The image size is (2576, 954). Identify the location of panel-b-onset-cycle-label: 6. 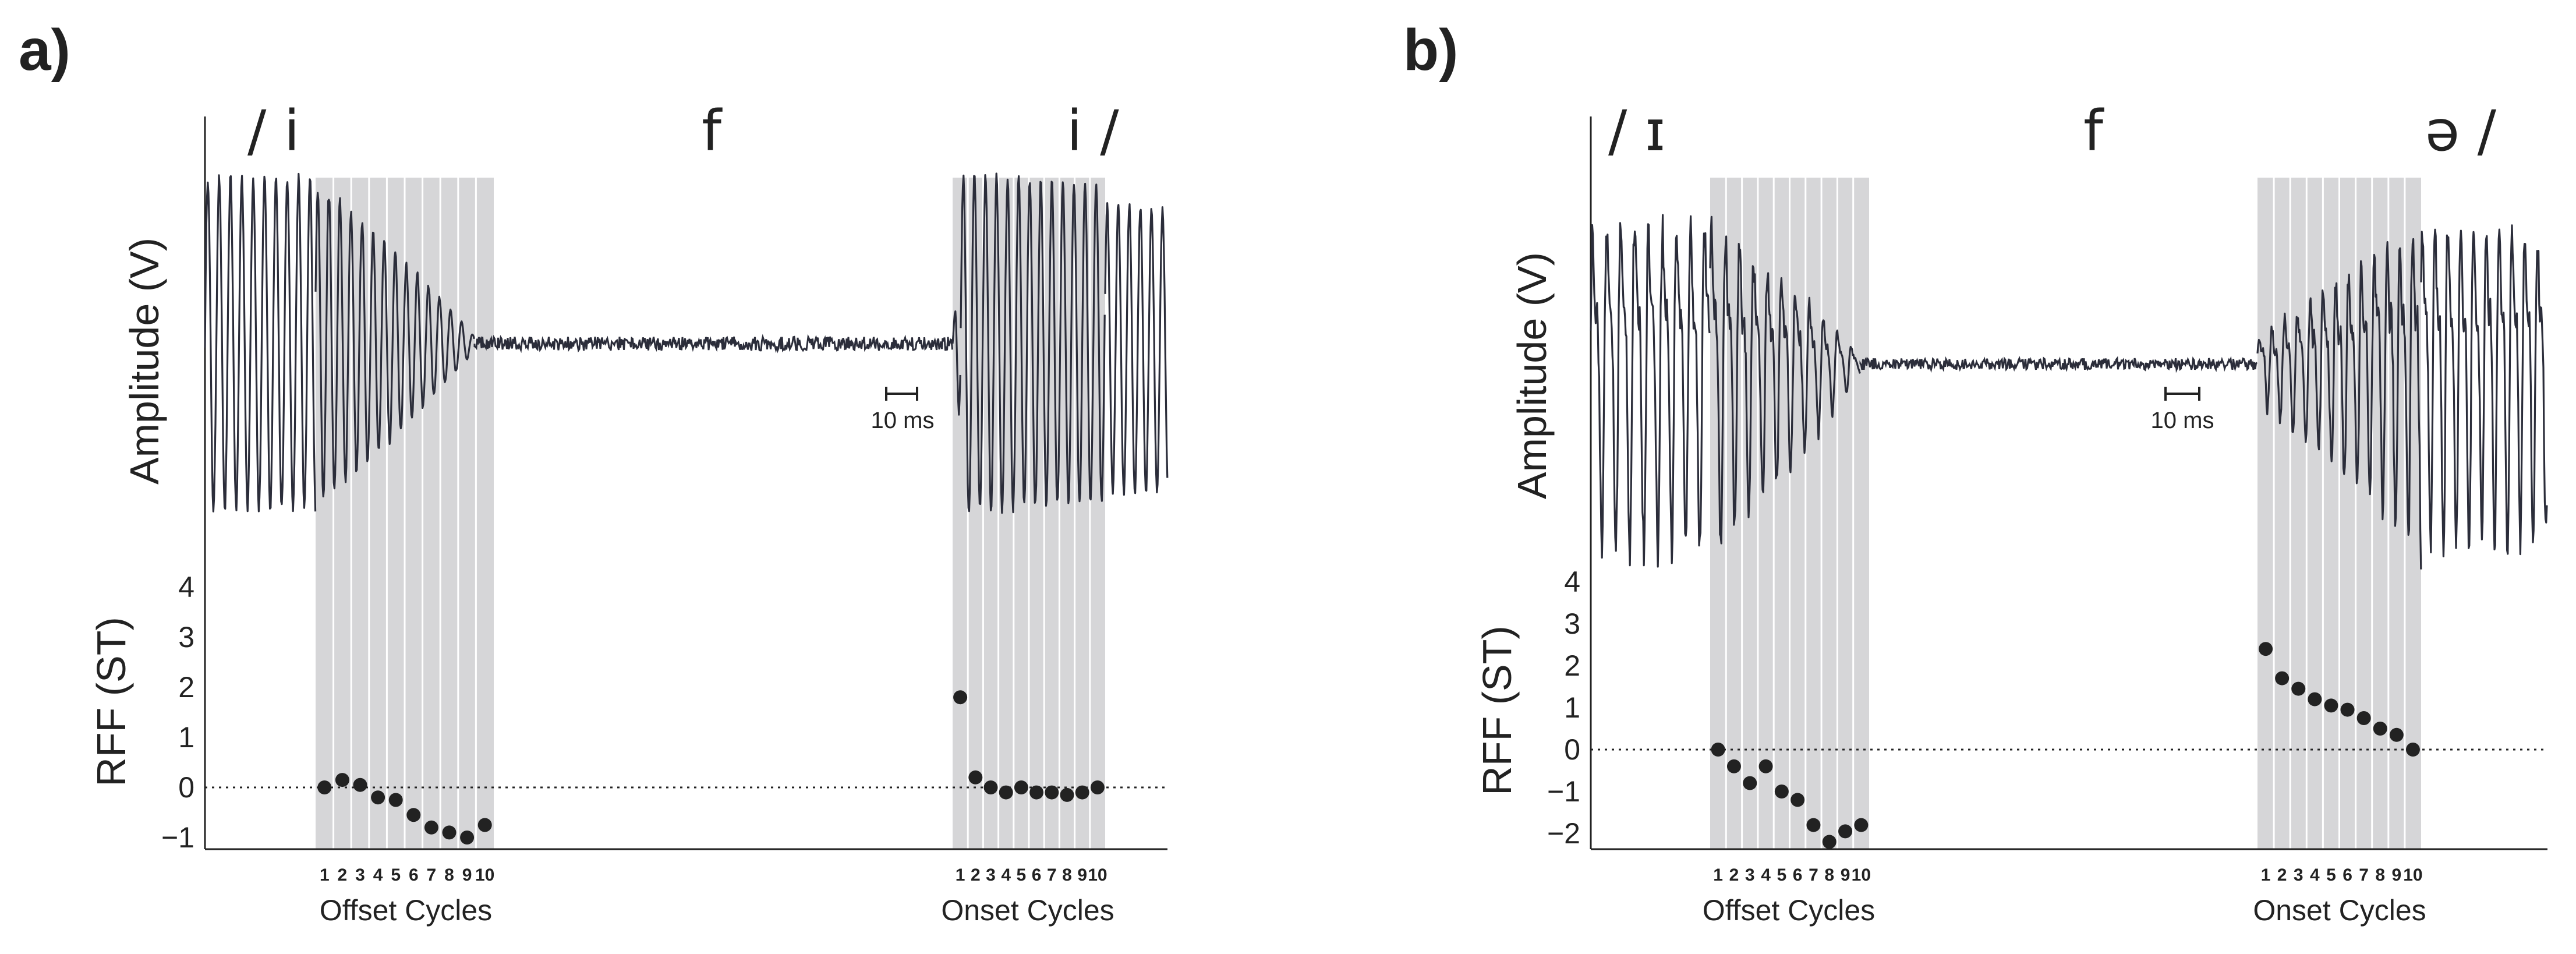
(2347, 875).